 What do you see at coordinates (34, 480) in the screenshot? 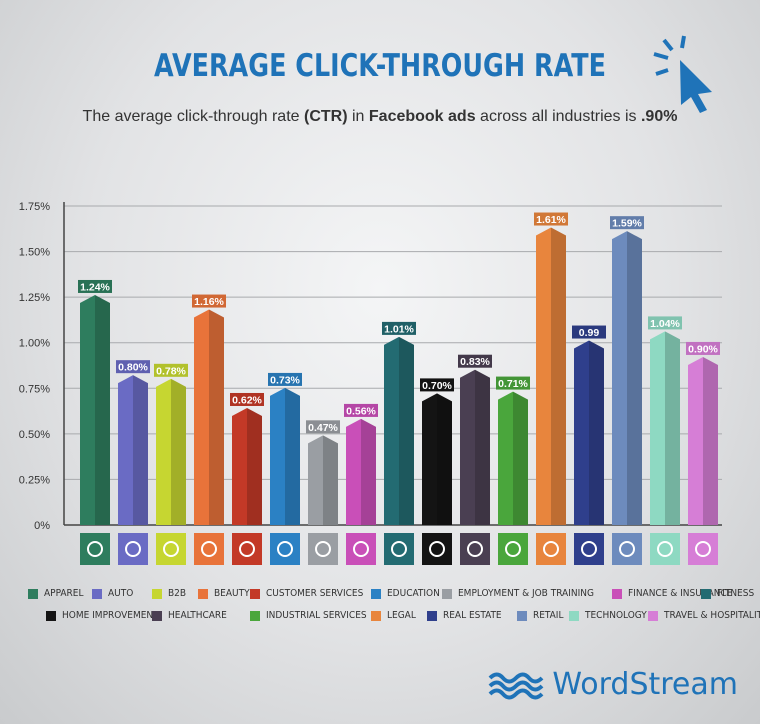
I see `y-tick-label: 0.25%` at bounding box center [34, 480].